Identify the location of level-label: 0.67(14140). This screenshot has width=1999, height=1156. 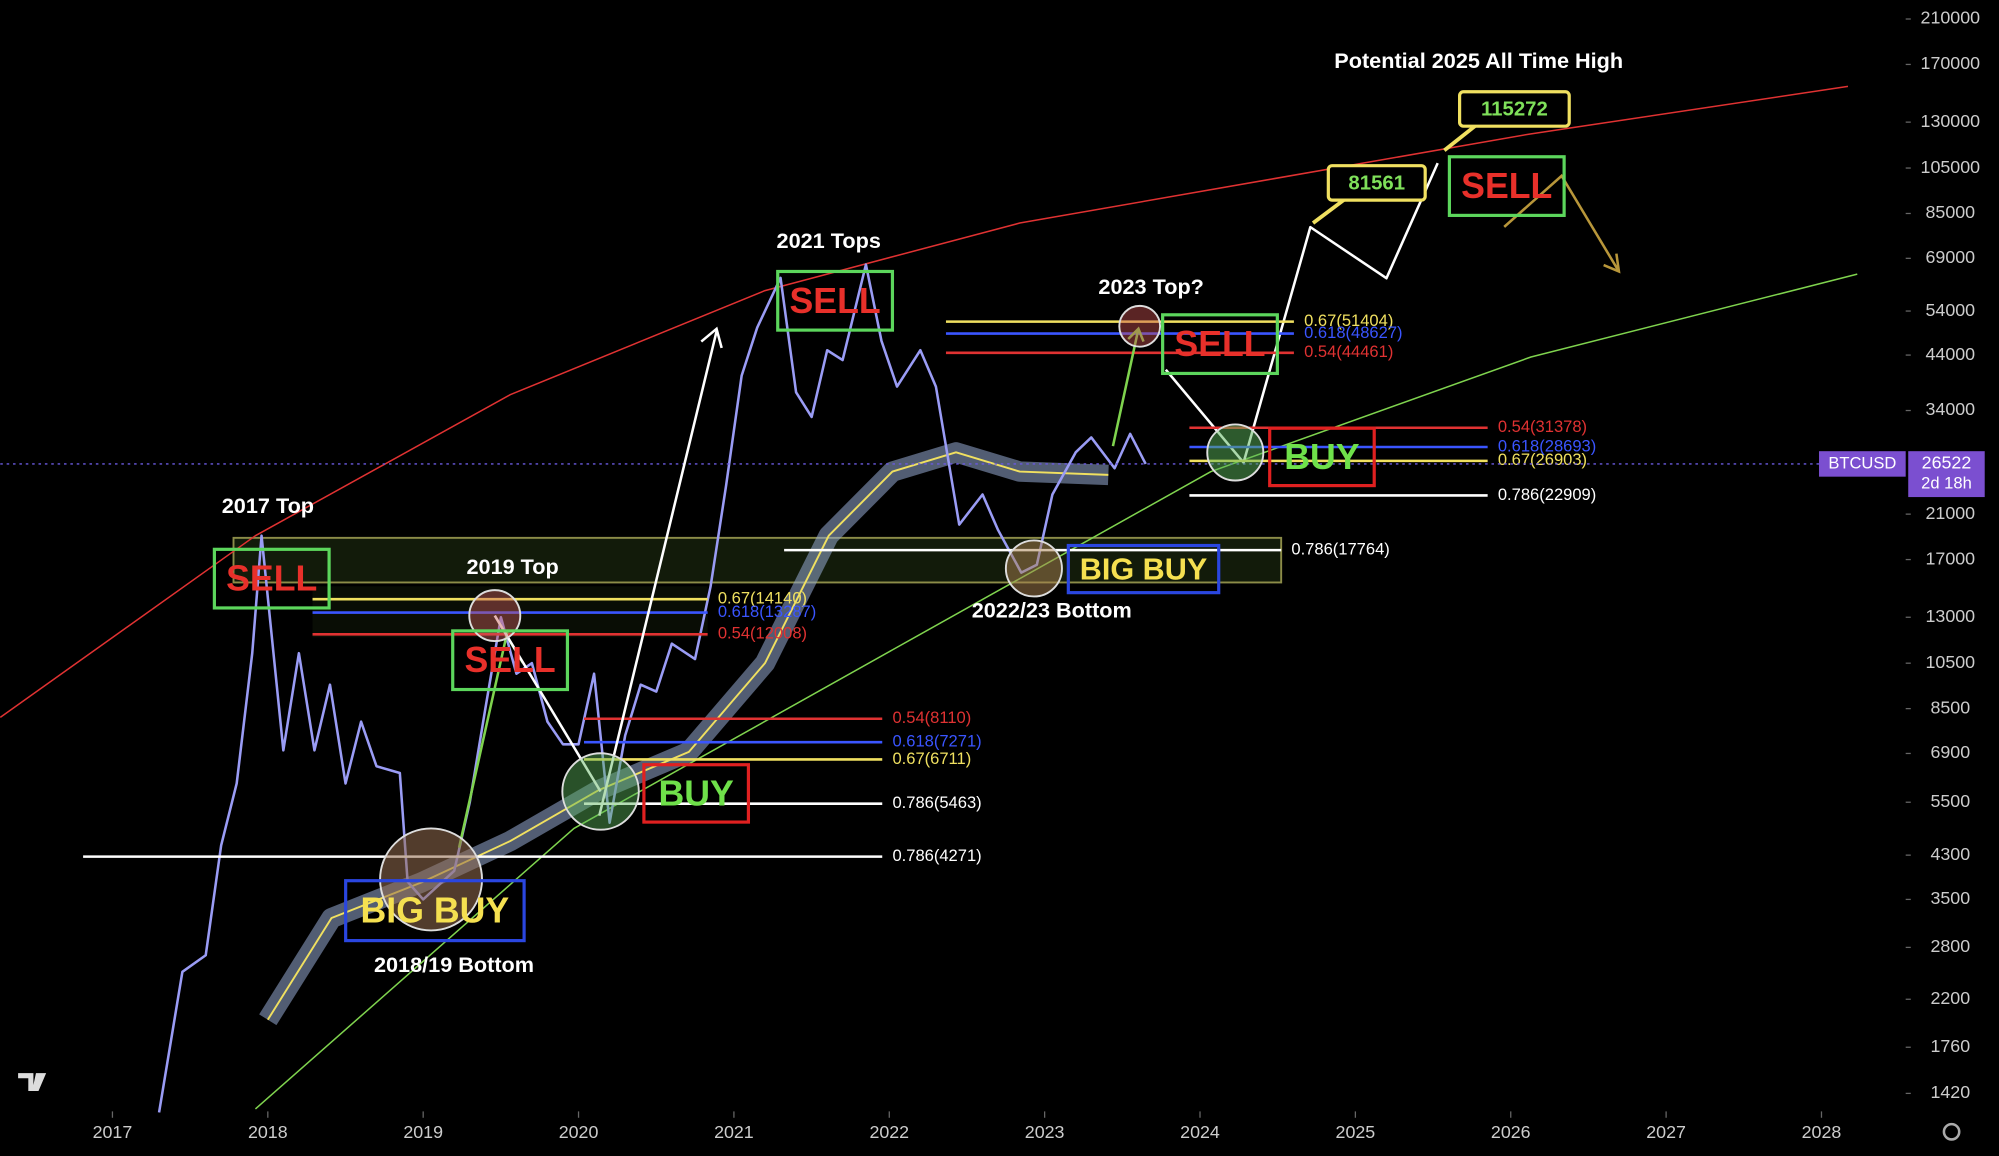
(762, 598).